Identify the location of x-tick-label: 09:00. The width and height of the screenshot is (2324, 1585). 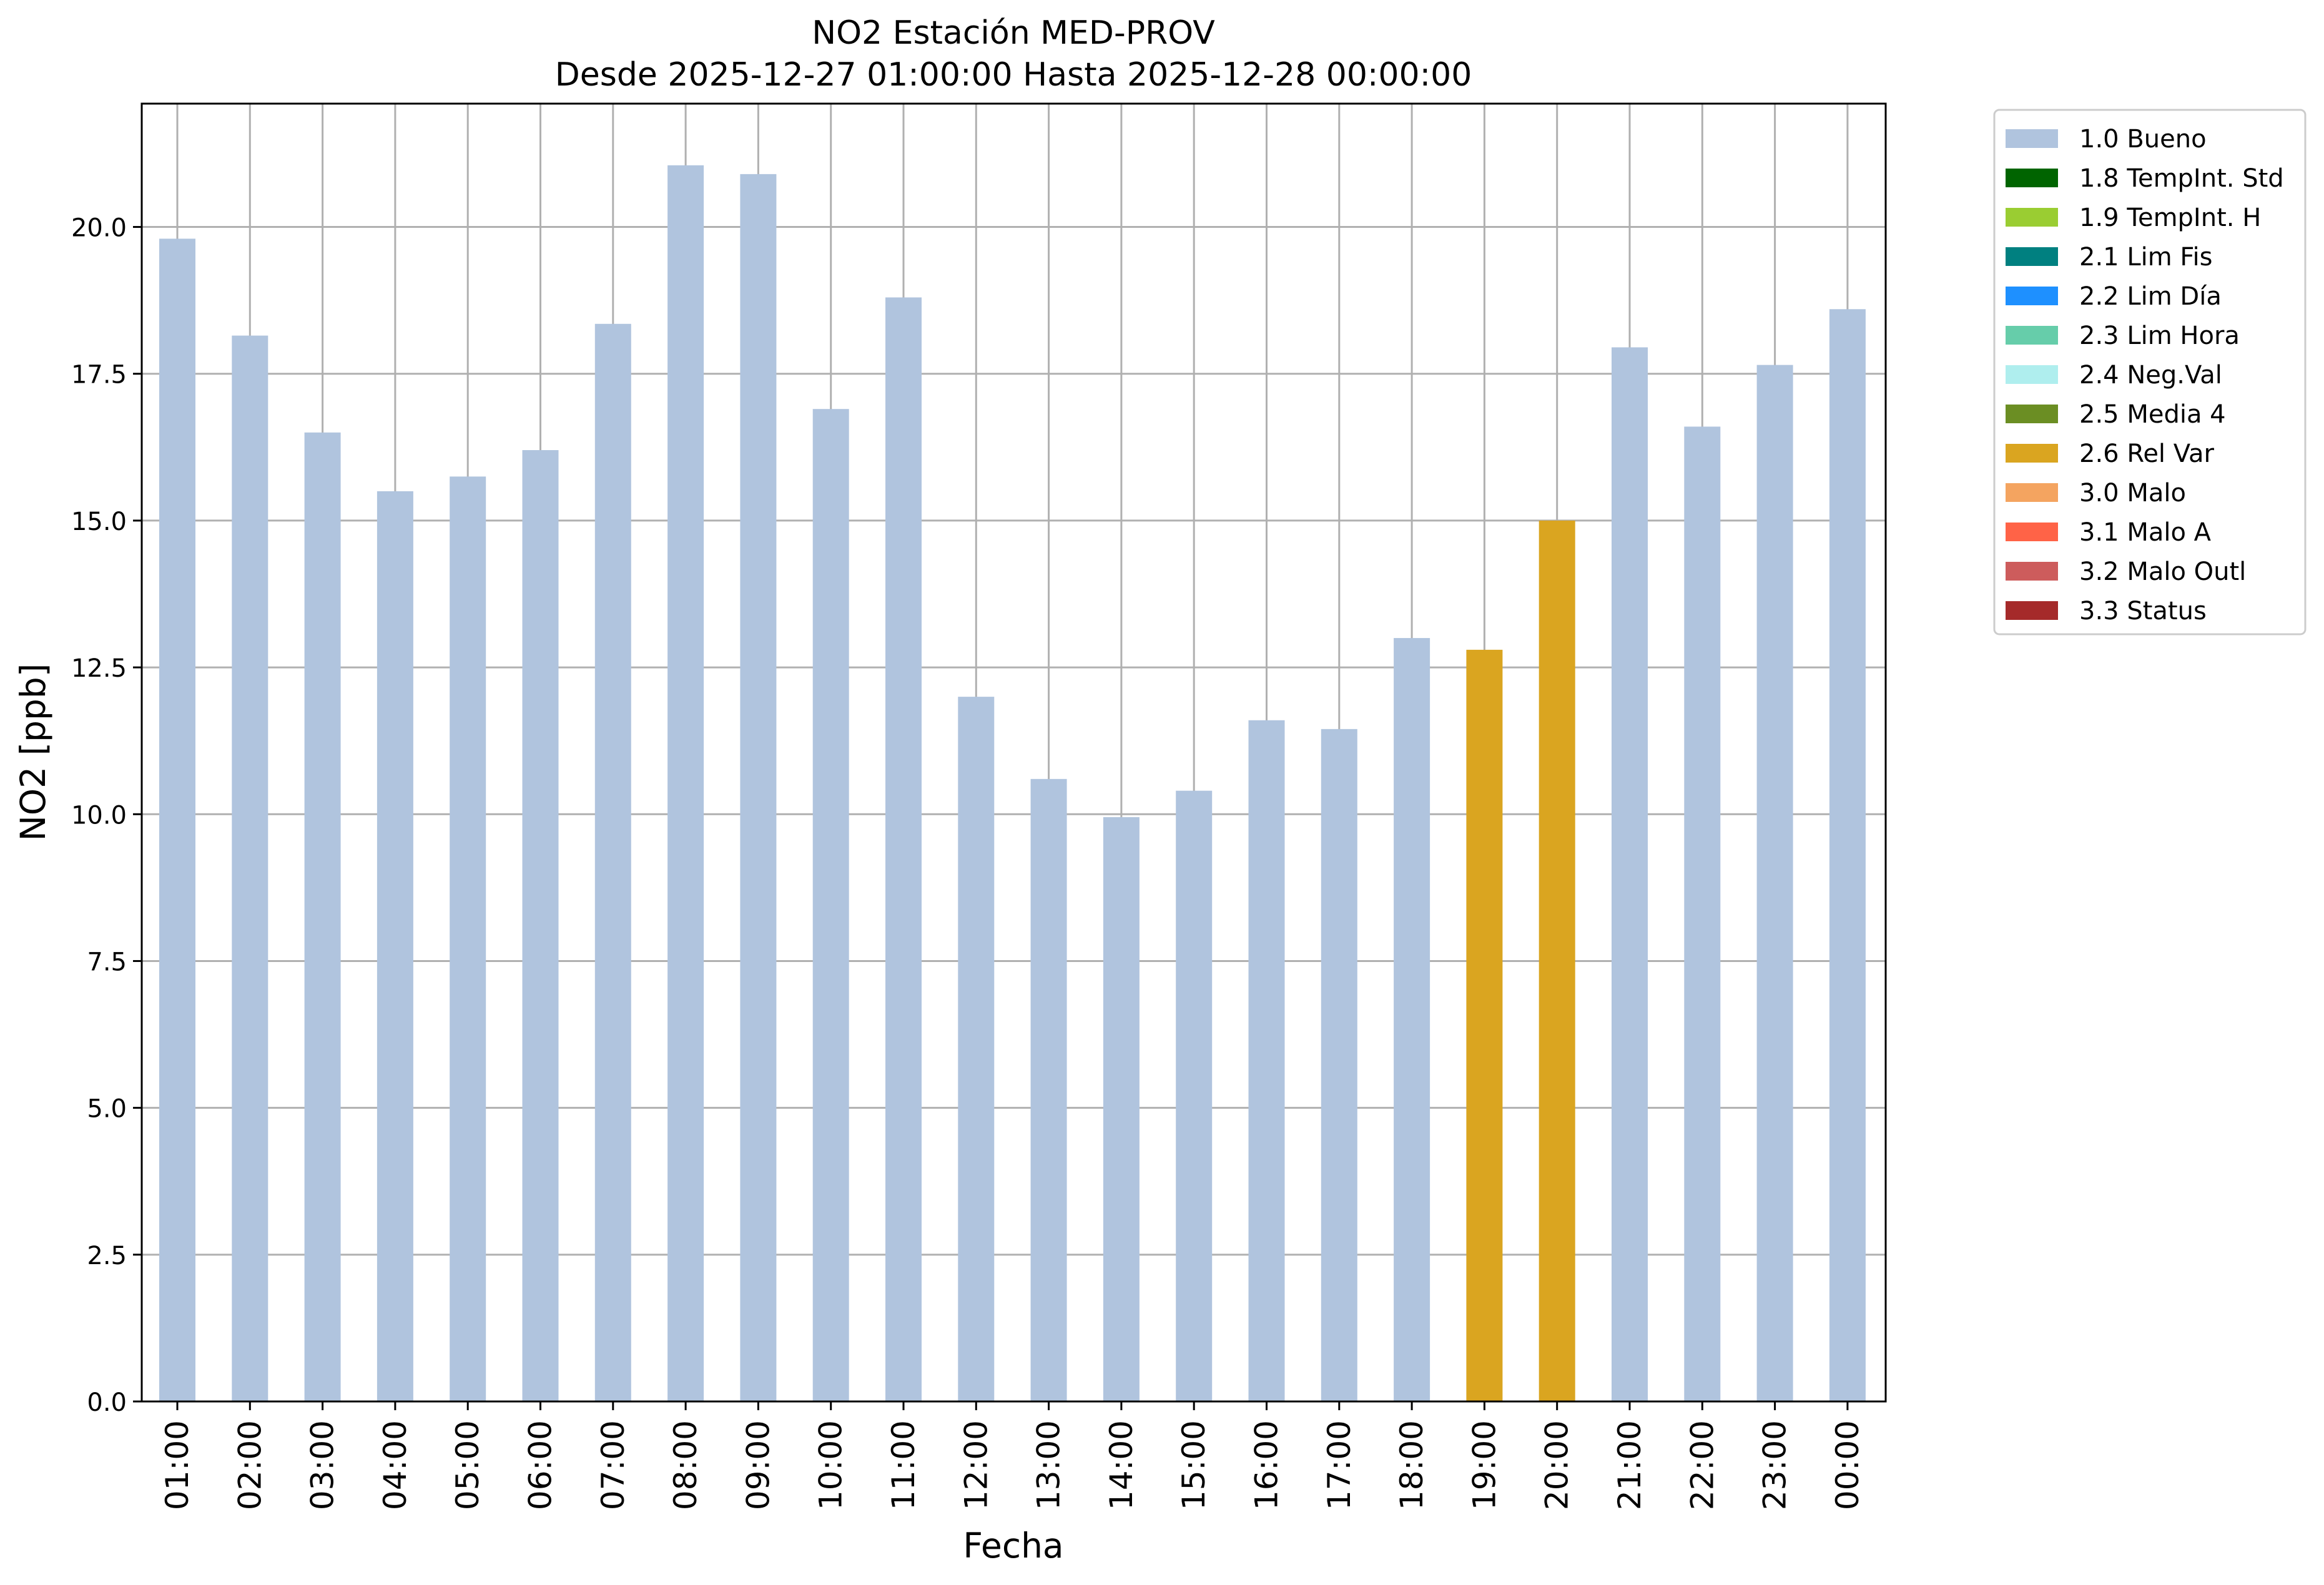
(758, 1465).